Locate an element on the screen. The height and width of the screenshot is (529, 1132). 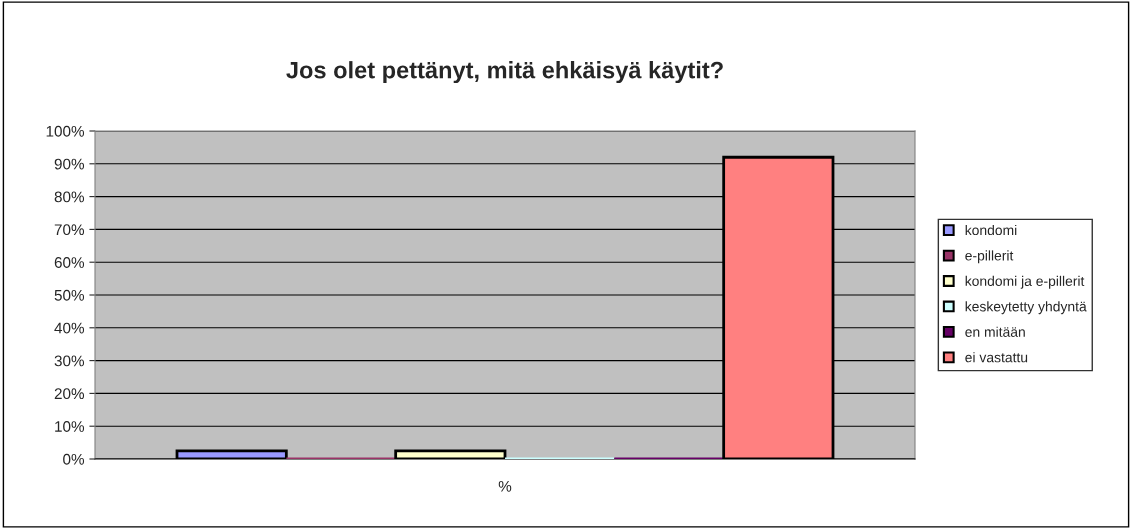
legend-label: en mitään is located at coordinates (995, 331).